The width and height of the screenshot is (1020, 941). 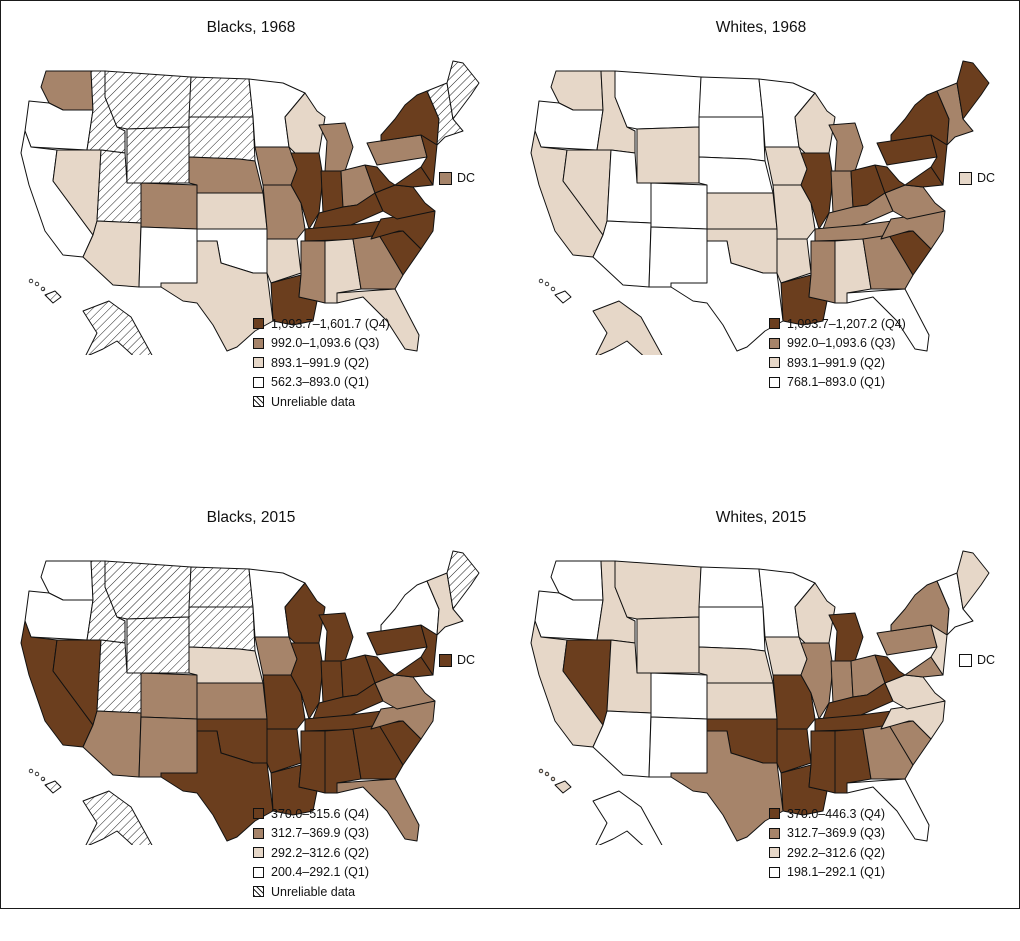 I want to click on legend-item: 992.0–1,093.6 (Q3), so click(x=321, y=344).